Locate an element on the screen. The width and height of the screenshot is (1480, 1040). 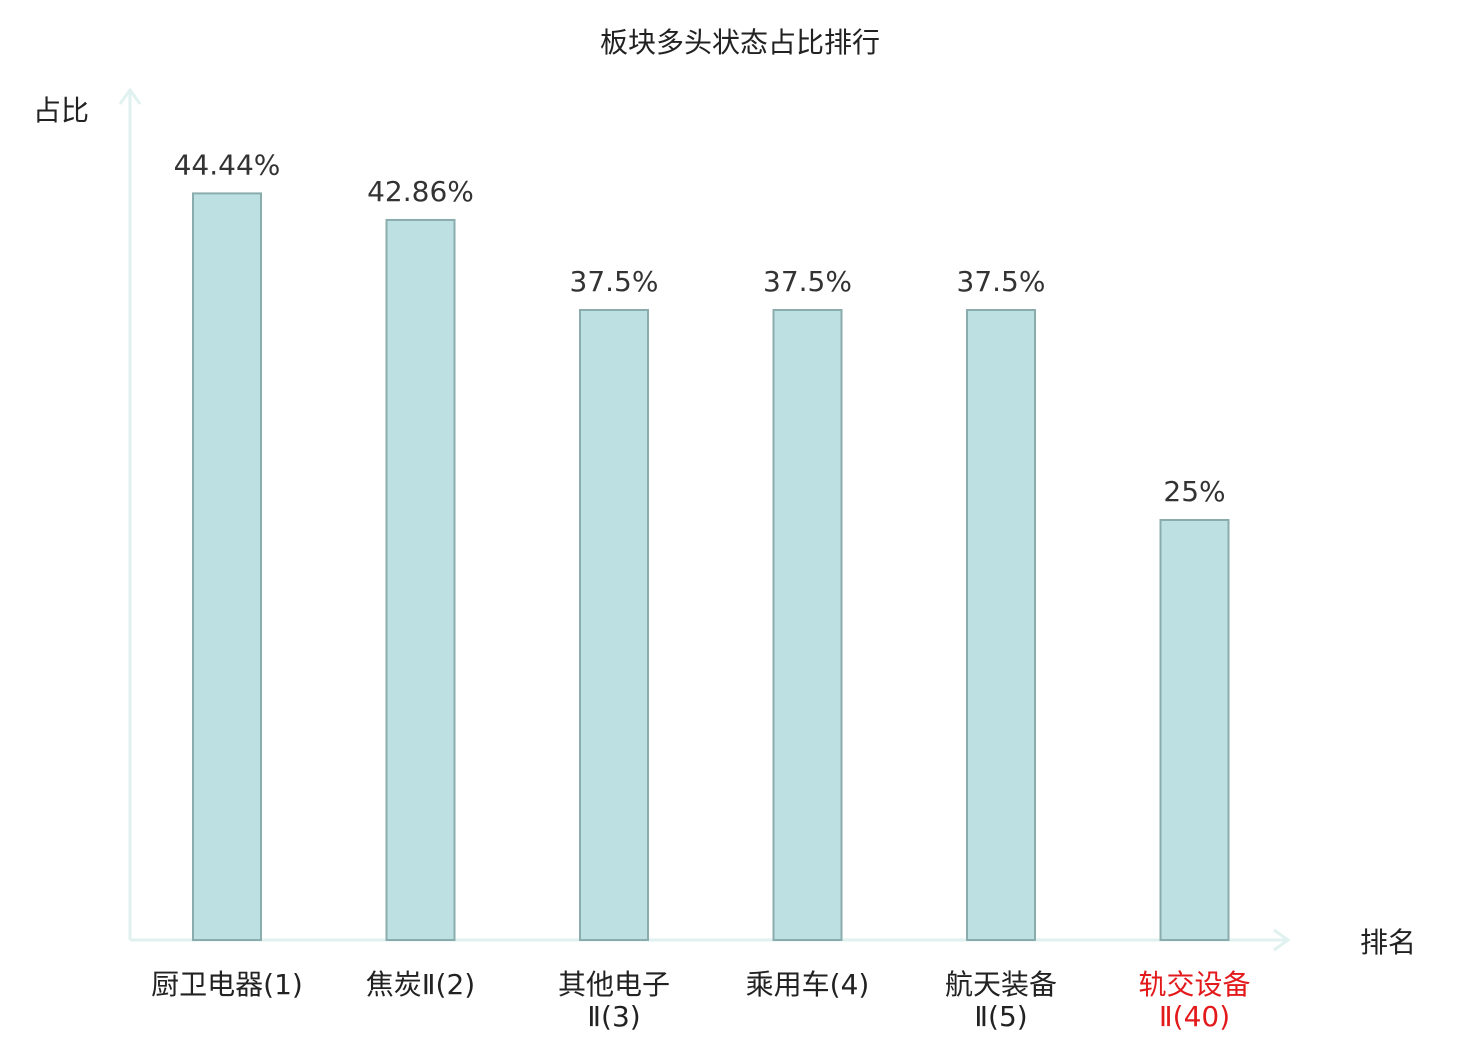
value-label-4: 37.5% is located at coordinates (807, 281).